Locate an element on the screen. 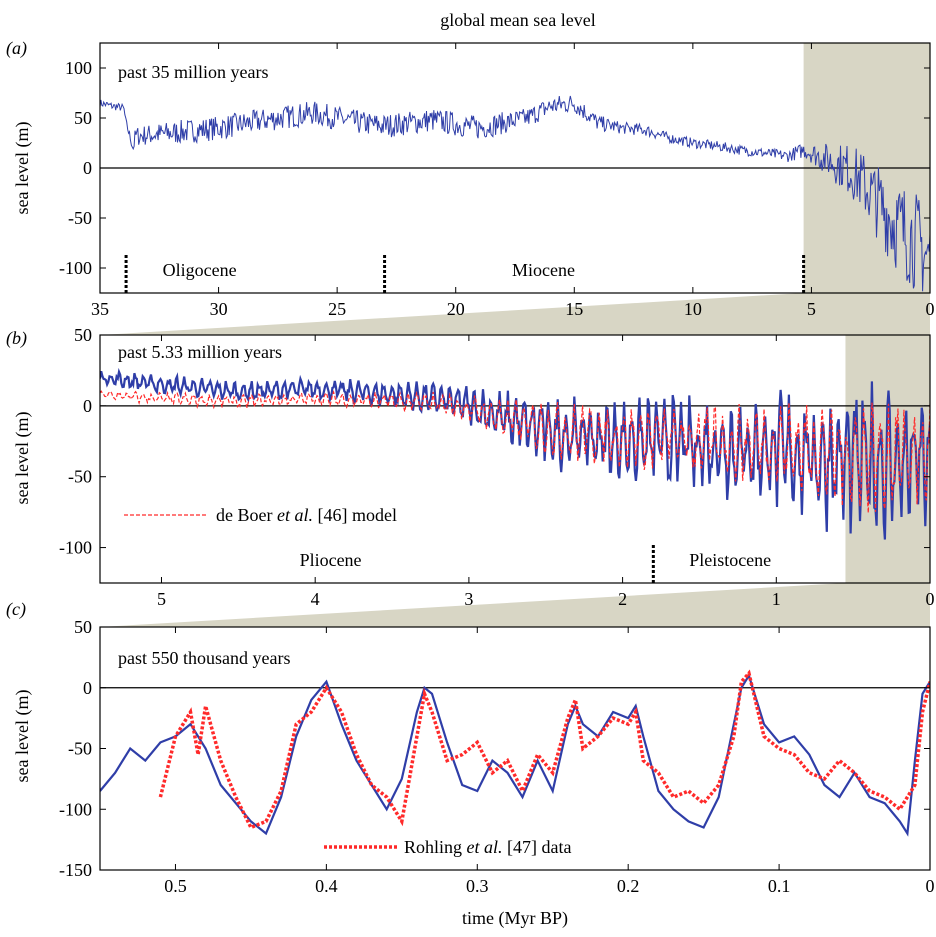 The height and width of the screenshot is (937, 936). x-tick-label: 0.4 is located at coordinates (326, 886).